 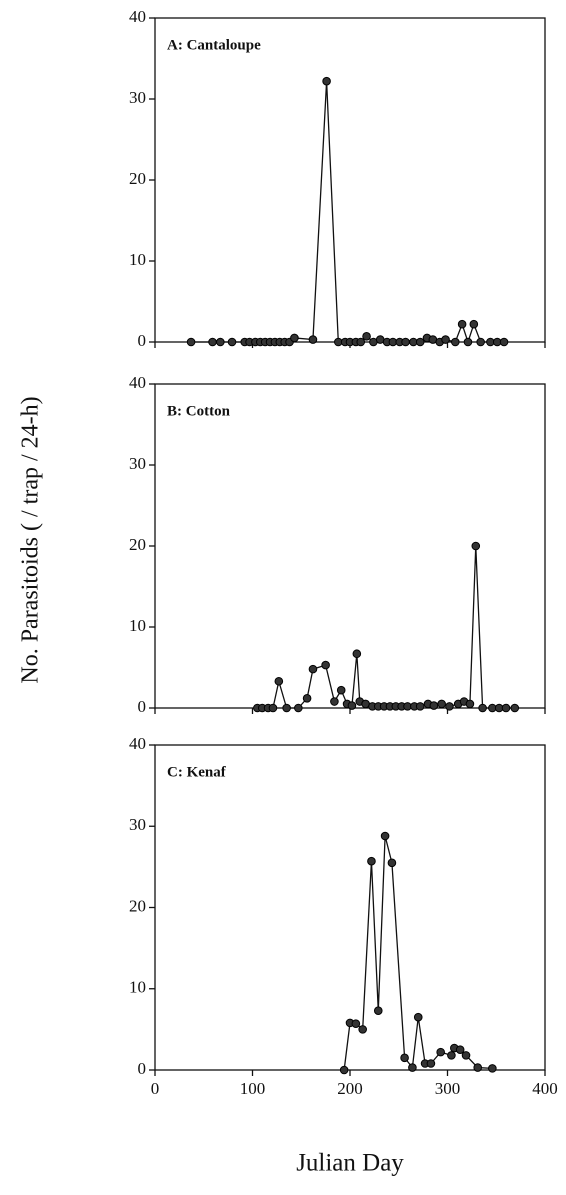 What do you see at coordinates (350, 1163) in the screenshot?
I see `x-axis-label: Julian Day` at bounding box center [350, 1163].